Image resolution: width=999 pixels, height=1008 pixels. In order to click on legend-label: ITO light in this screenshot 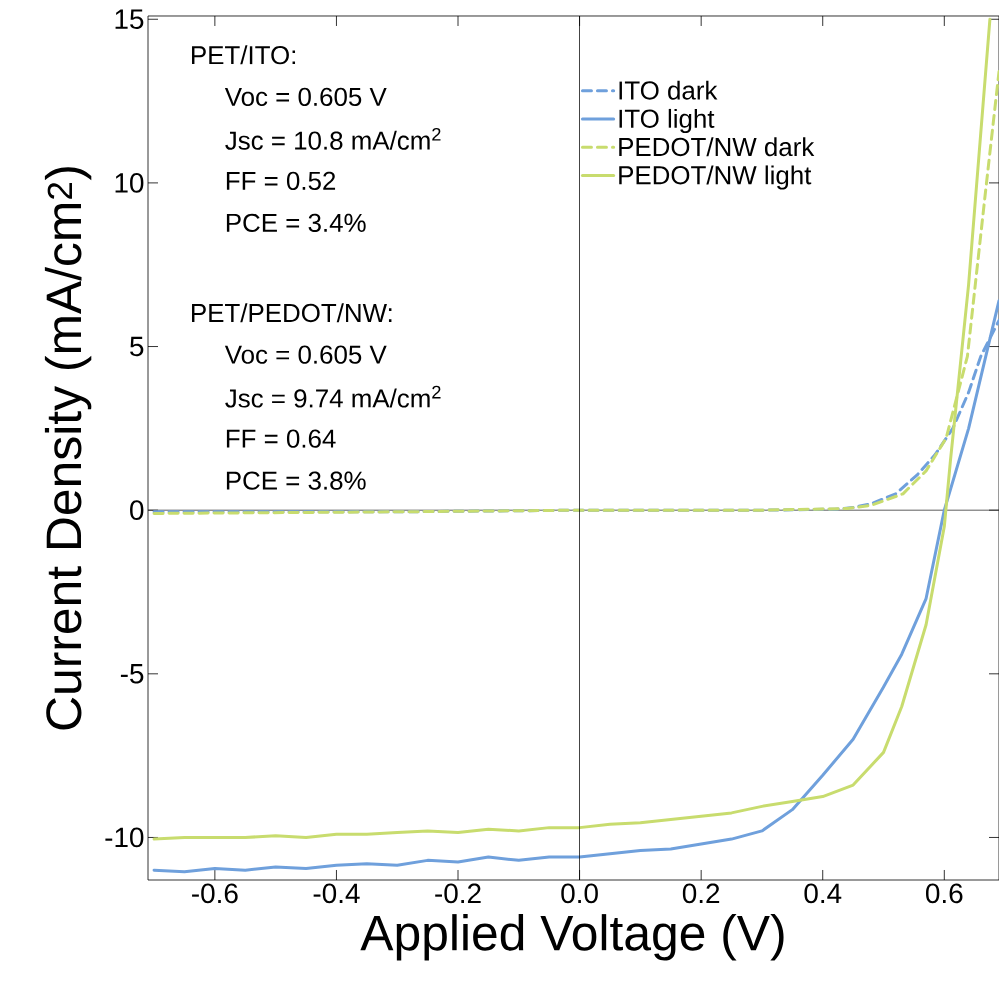, I will do `click(667, 121)`.